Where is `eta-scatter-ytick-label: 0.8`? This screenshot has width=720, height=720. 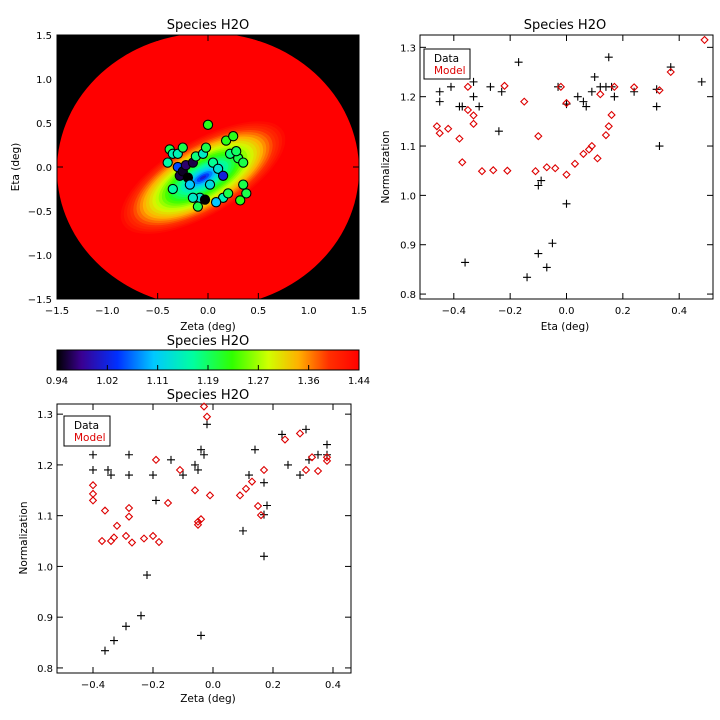 eta-scatter-ytick-label: 0.8 is located at coordinates (408, 295).